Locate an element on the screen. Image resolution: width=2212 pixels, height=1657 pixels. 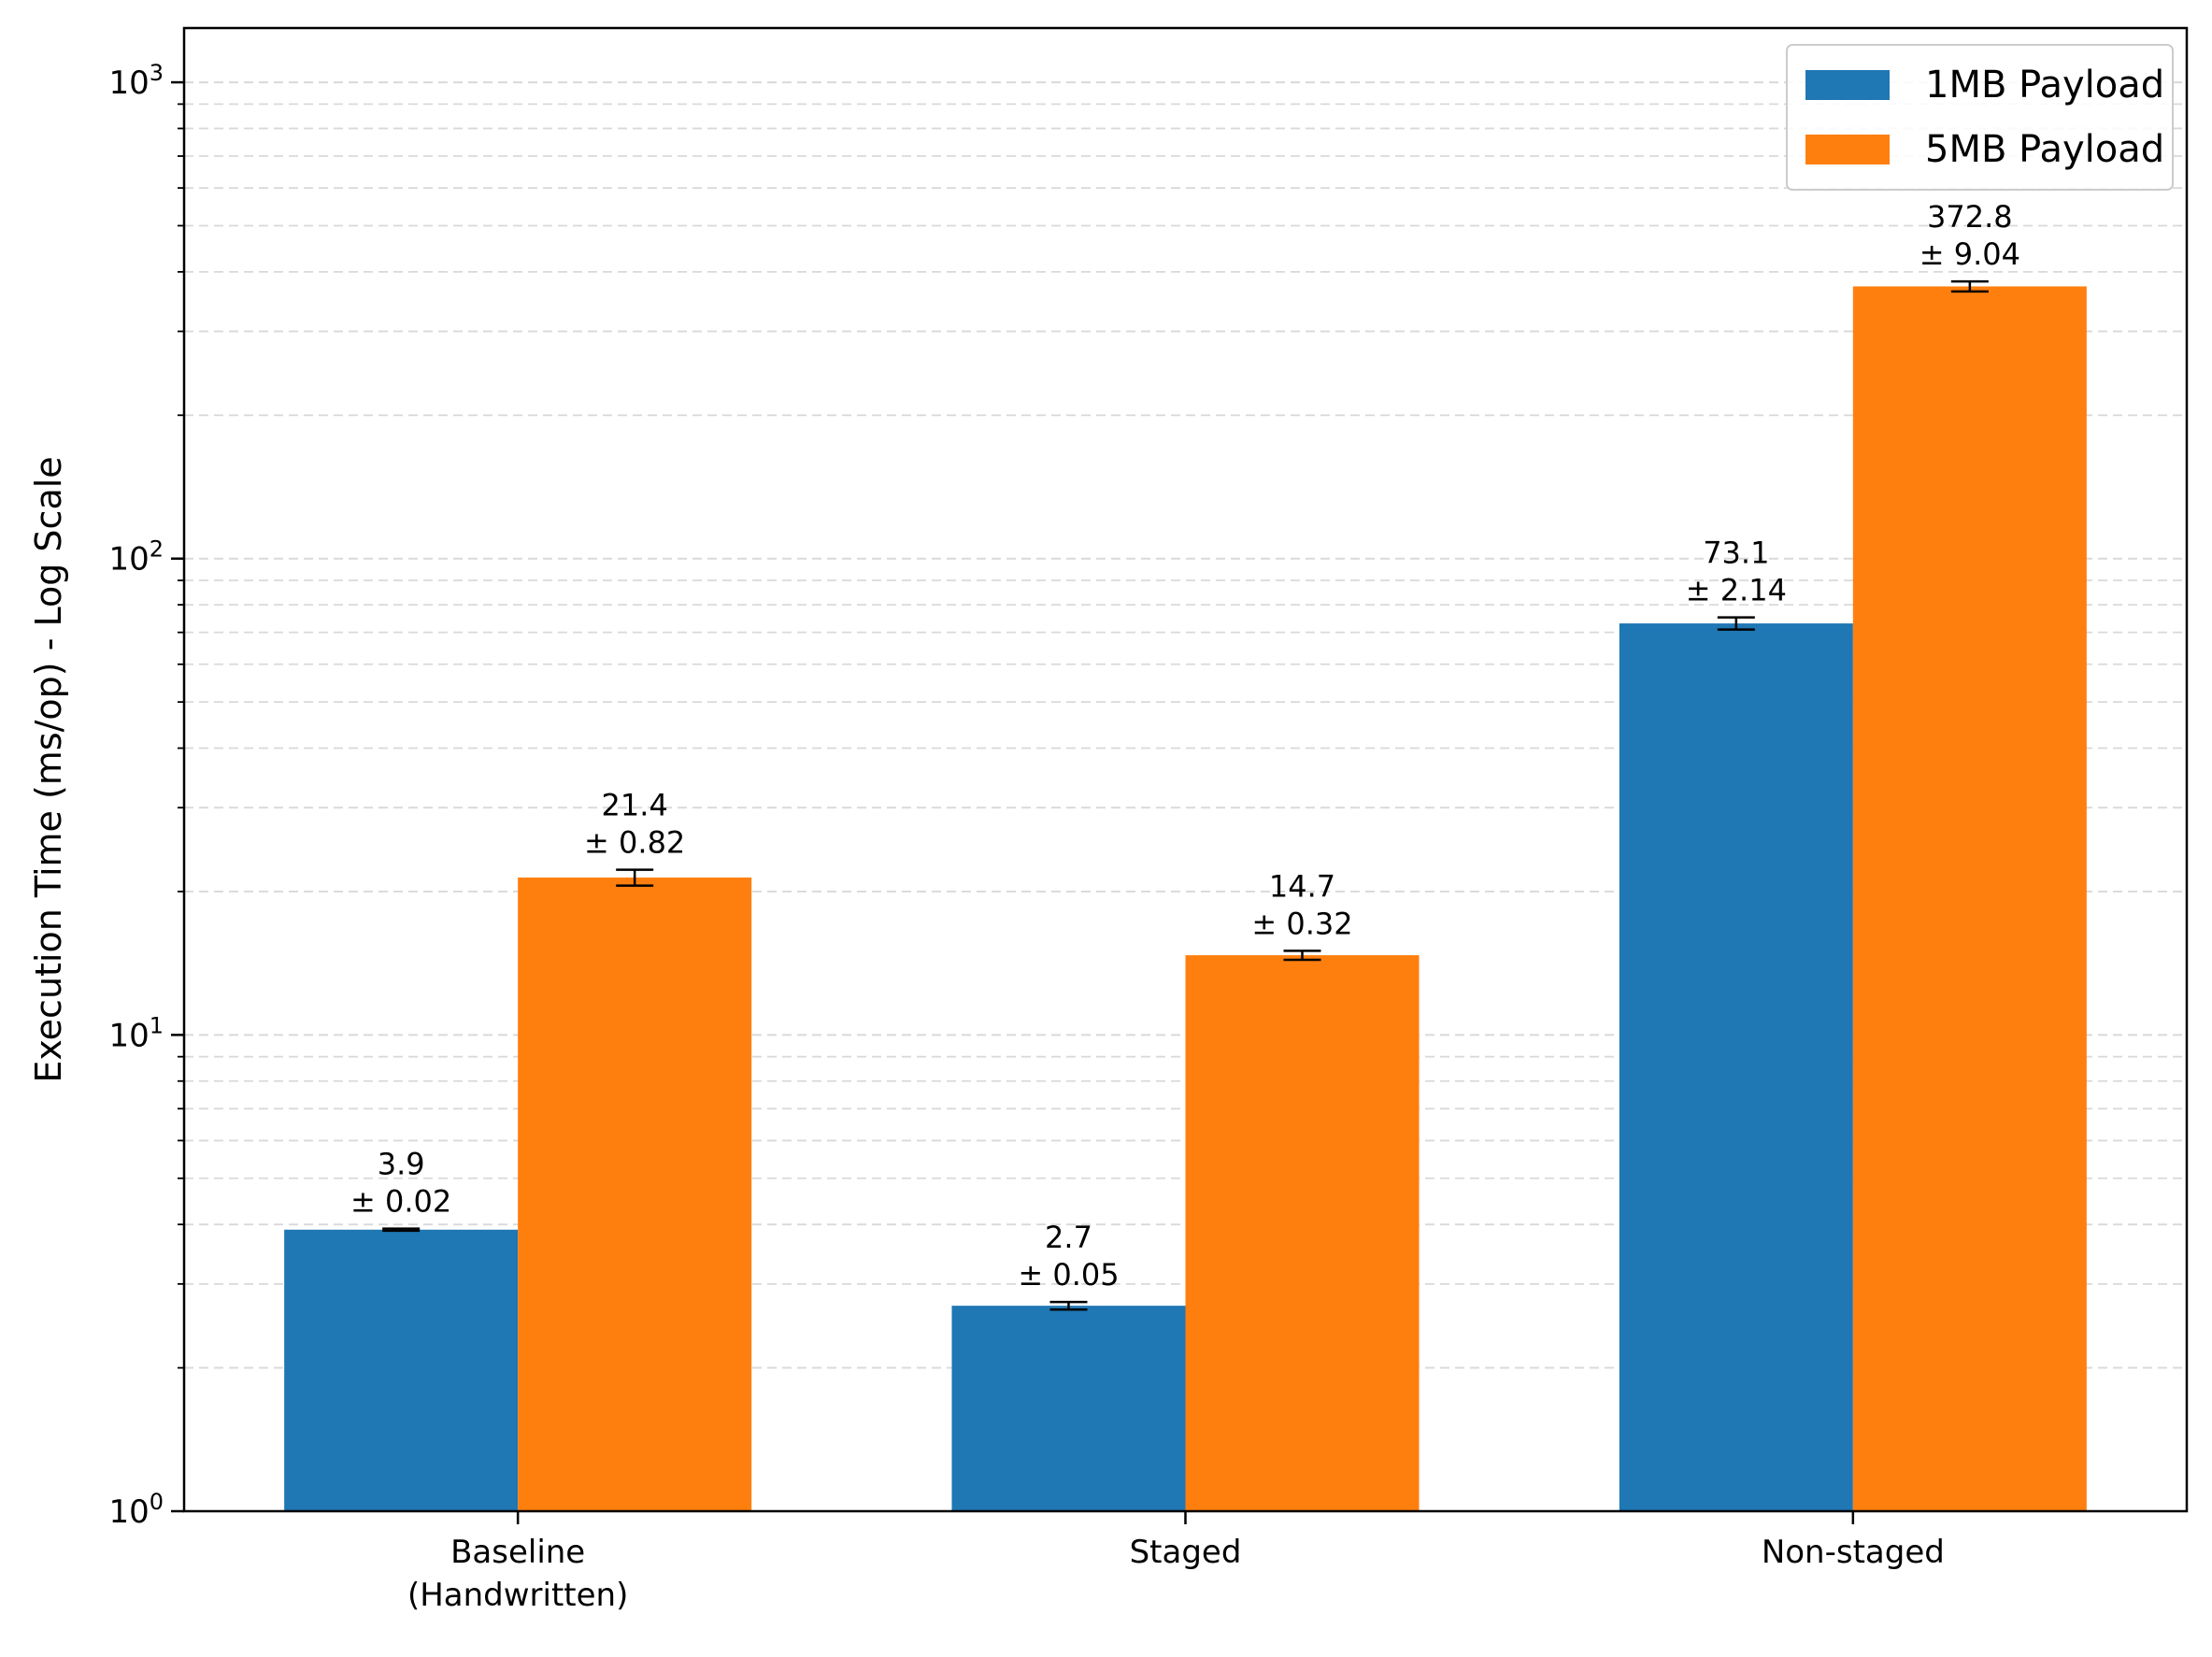
value-label: 73.1 is located at coordinates (1736, 553).